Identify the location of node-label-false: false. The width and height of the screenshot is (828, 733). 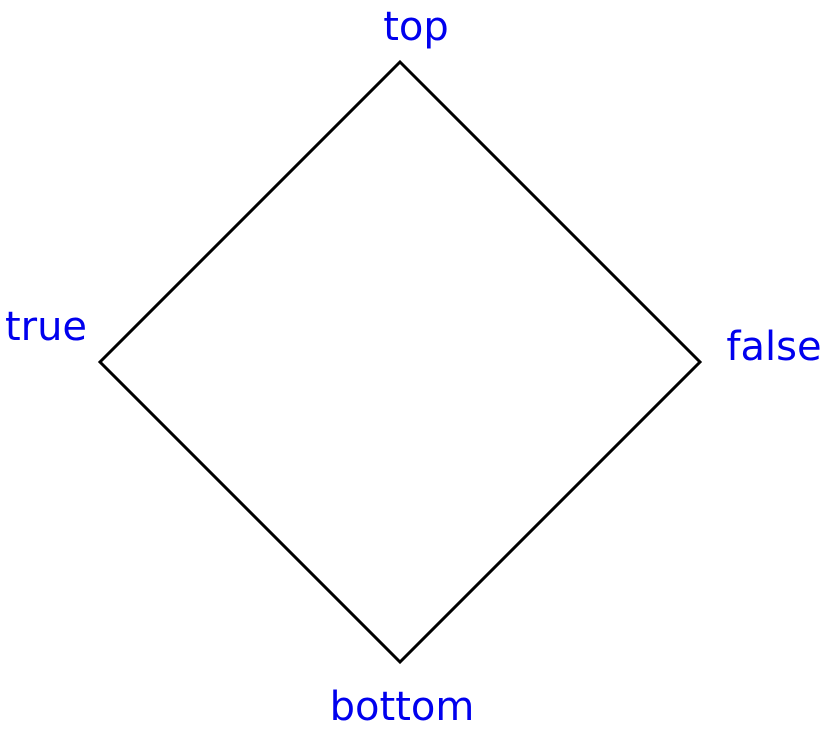
(773, 347).